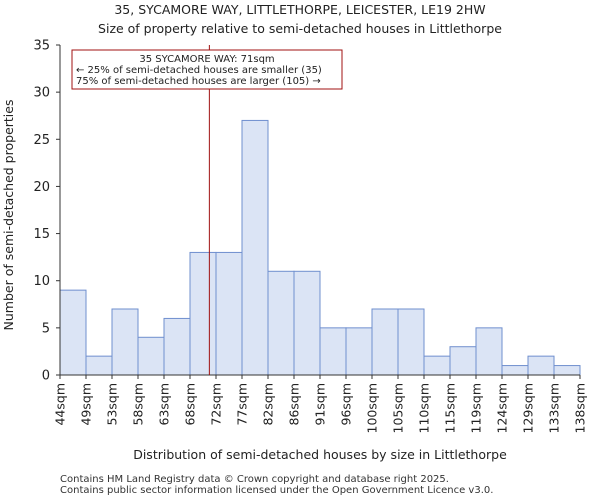 The image size is (600, 500). What do you see at coordinates (41, 140) in the screenshot?
I see `y-tick-label-25: 25` at bounding box center [41, 140].